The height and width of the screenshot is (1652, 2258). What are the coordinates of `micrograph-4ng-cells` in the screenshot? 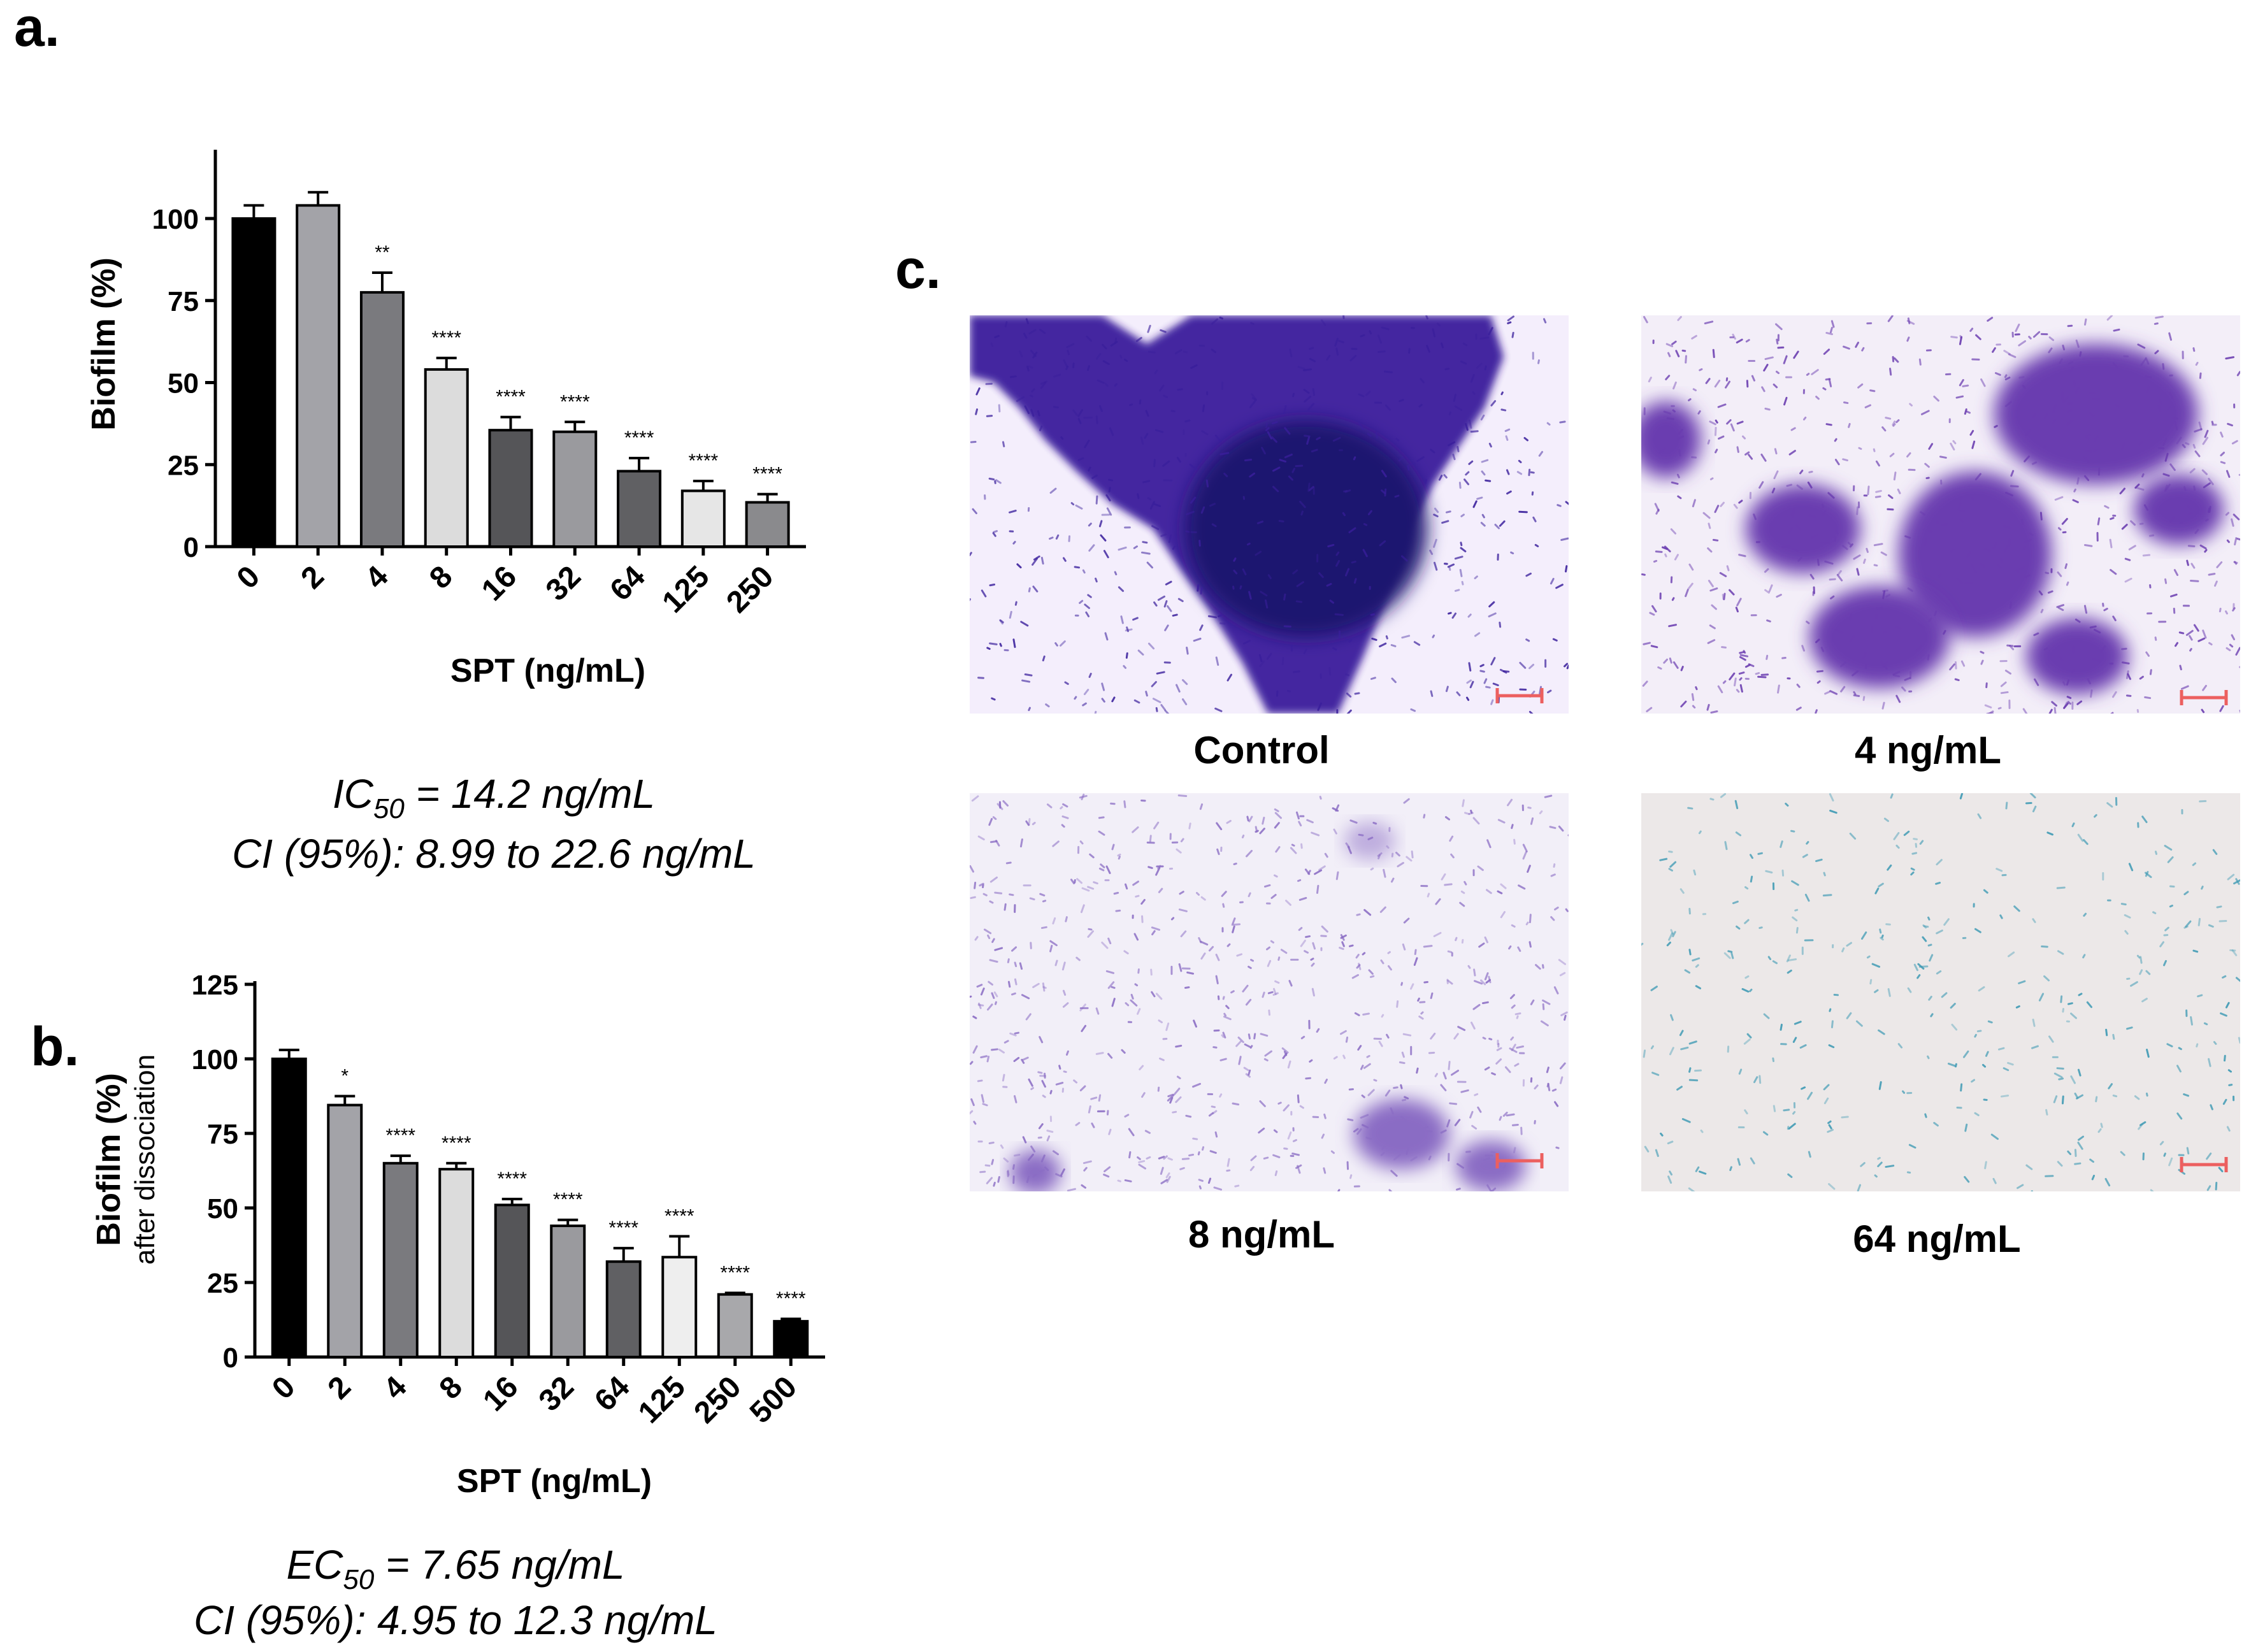 It's located at (1940, 514).